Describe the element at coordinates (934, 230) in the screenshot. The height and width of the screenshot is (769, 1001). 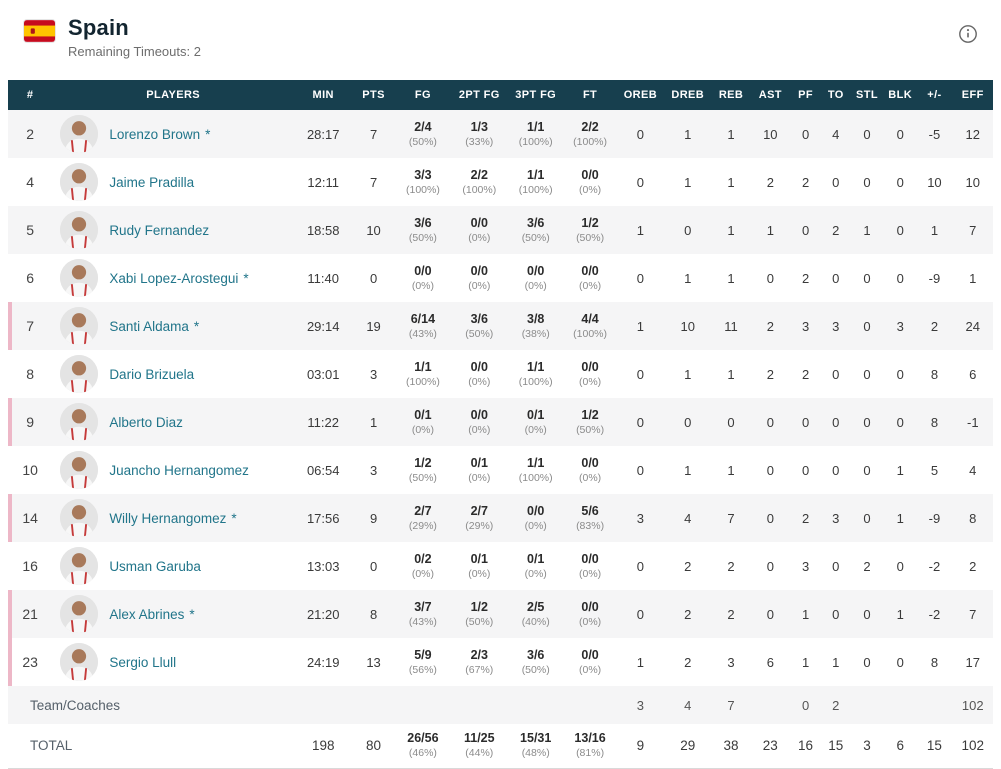
I see `stat-plusminus: 1` at that location.